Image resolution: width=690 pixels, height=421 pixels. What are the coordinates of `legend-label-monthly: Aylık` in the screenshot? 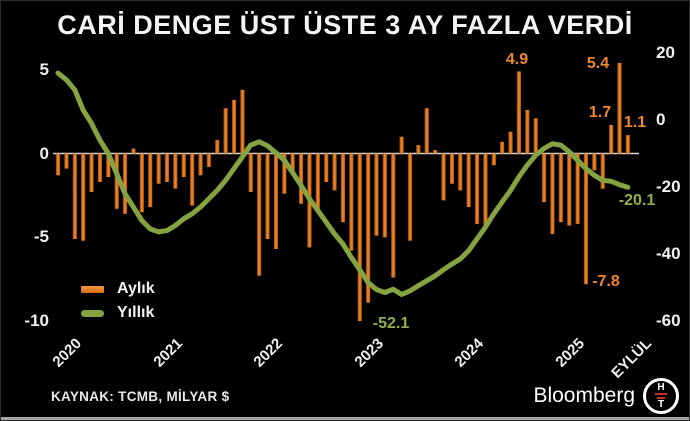 It's located at (136, 288).